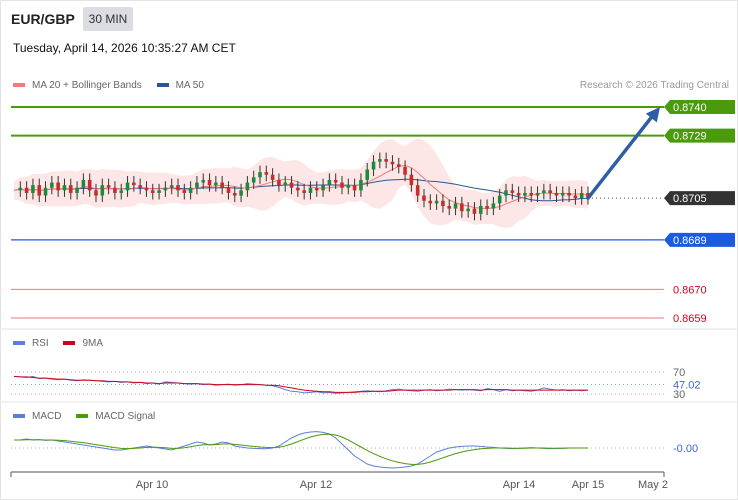  Describe the element at coordinates (690, 137) in the screenshot. I see `level-label-0.8729: 0.8729` at that location.